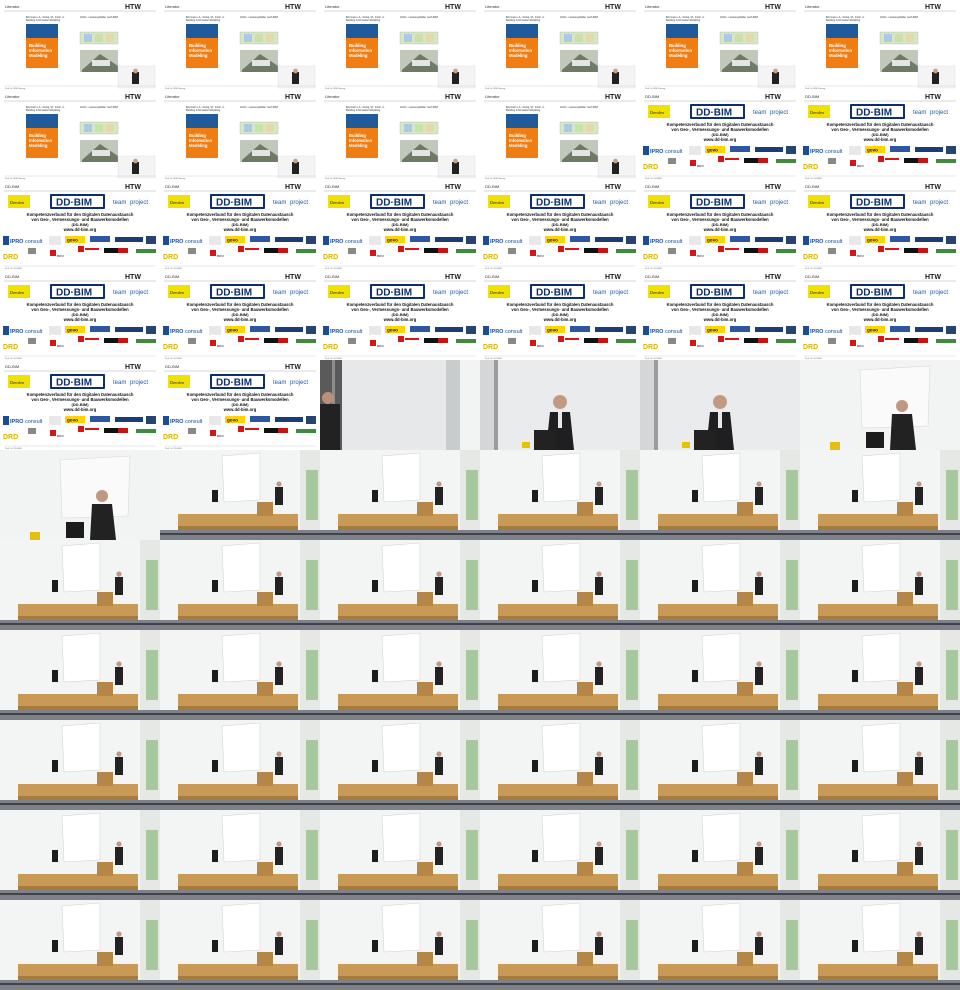 The width and height of the screenshot is (960, 990). I want to click on svg-text: Prof. Dr. DD-BIM, so click(13, 448).